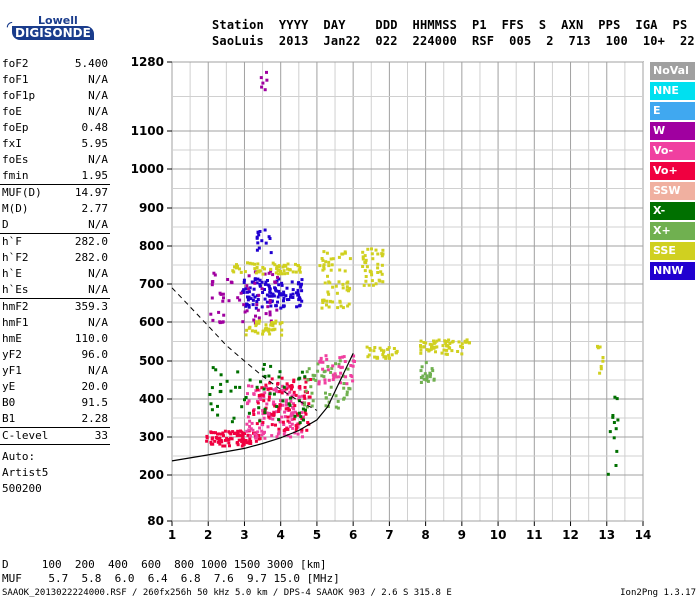  Describe the element at coordinates (512, 25) in the screenshot. I see `header-row1-cell: FFS` at that location.